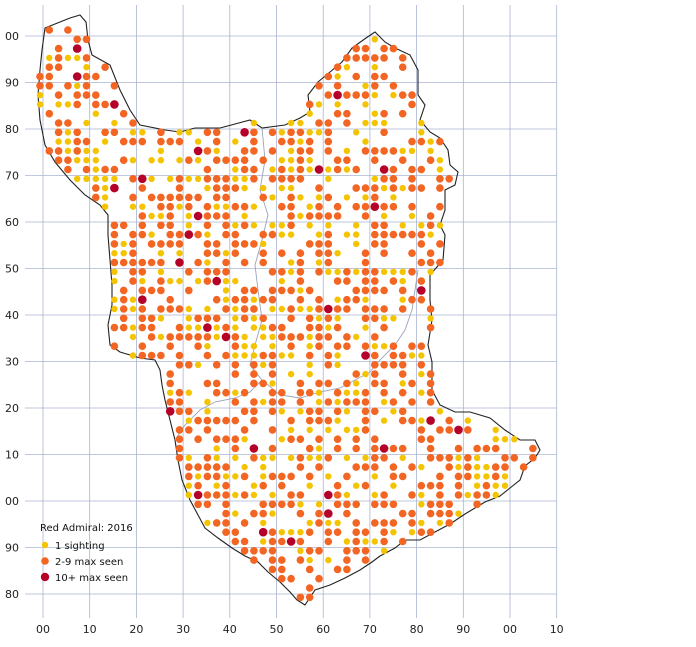 The image size is (696, 647). I want to click on y-tick-label: 20, so click(12, 408).